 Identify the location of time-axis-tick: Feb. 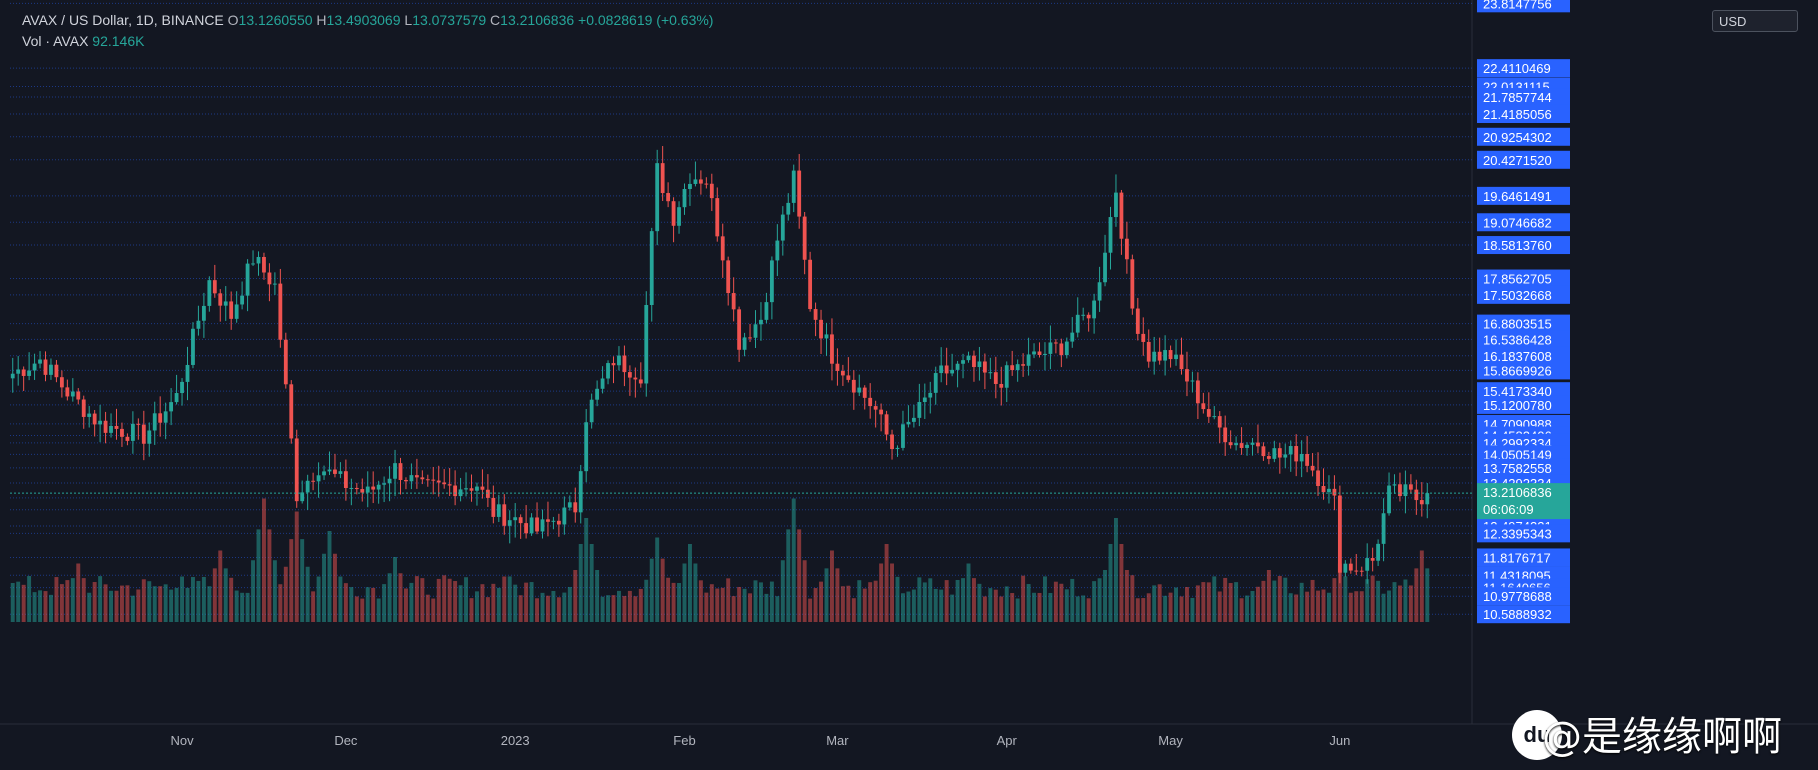
(684, 740).